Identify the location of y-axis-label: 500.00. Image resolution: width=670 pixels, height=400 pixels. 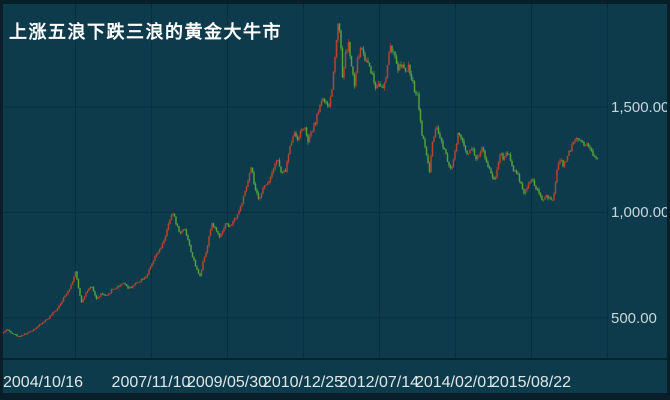
(634, 318).